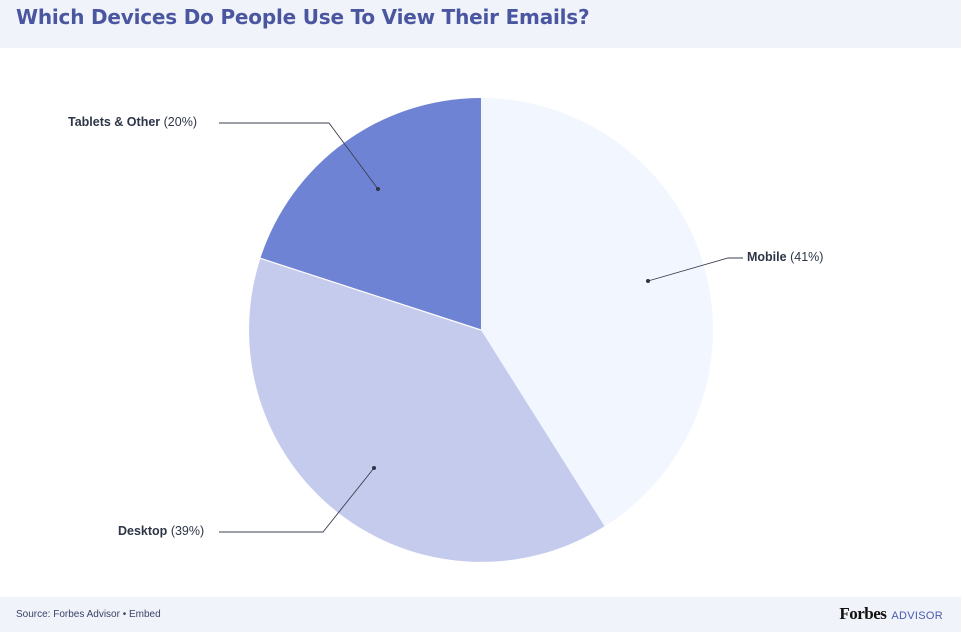 The height and width of the screenshot is (632, 963). I want to click on label-tablets-name: Tablets & Other, so click(114, 122).